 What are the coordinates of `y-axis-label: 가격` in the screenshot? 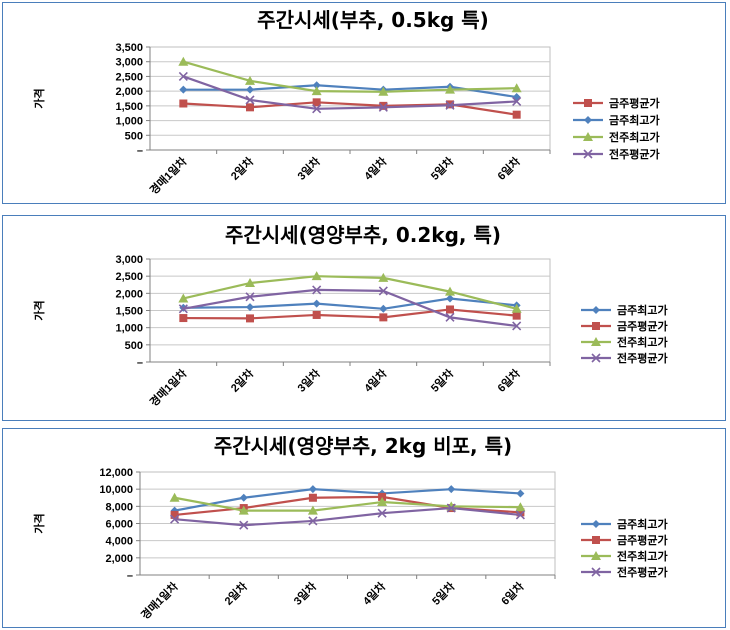 It's located at (39, 310).